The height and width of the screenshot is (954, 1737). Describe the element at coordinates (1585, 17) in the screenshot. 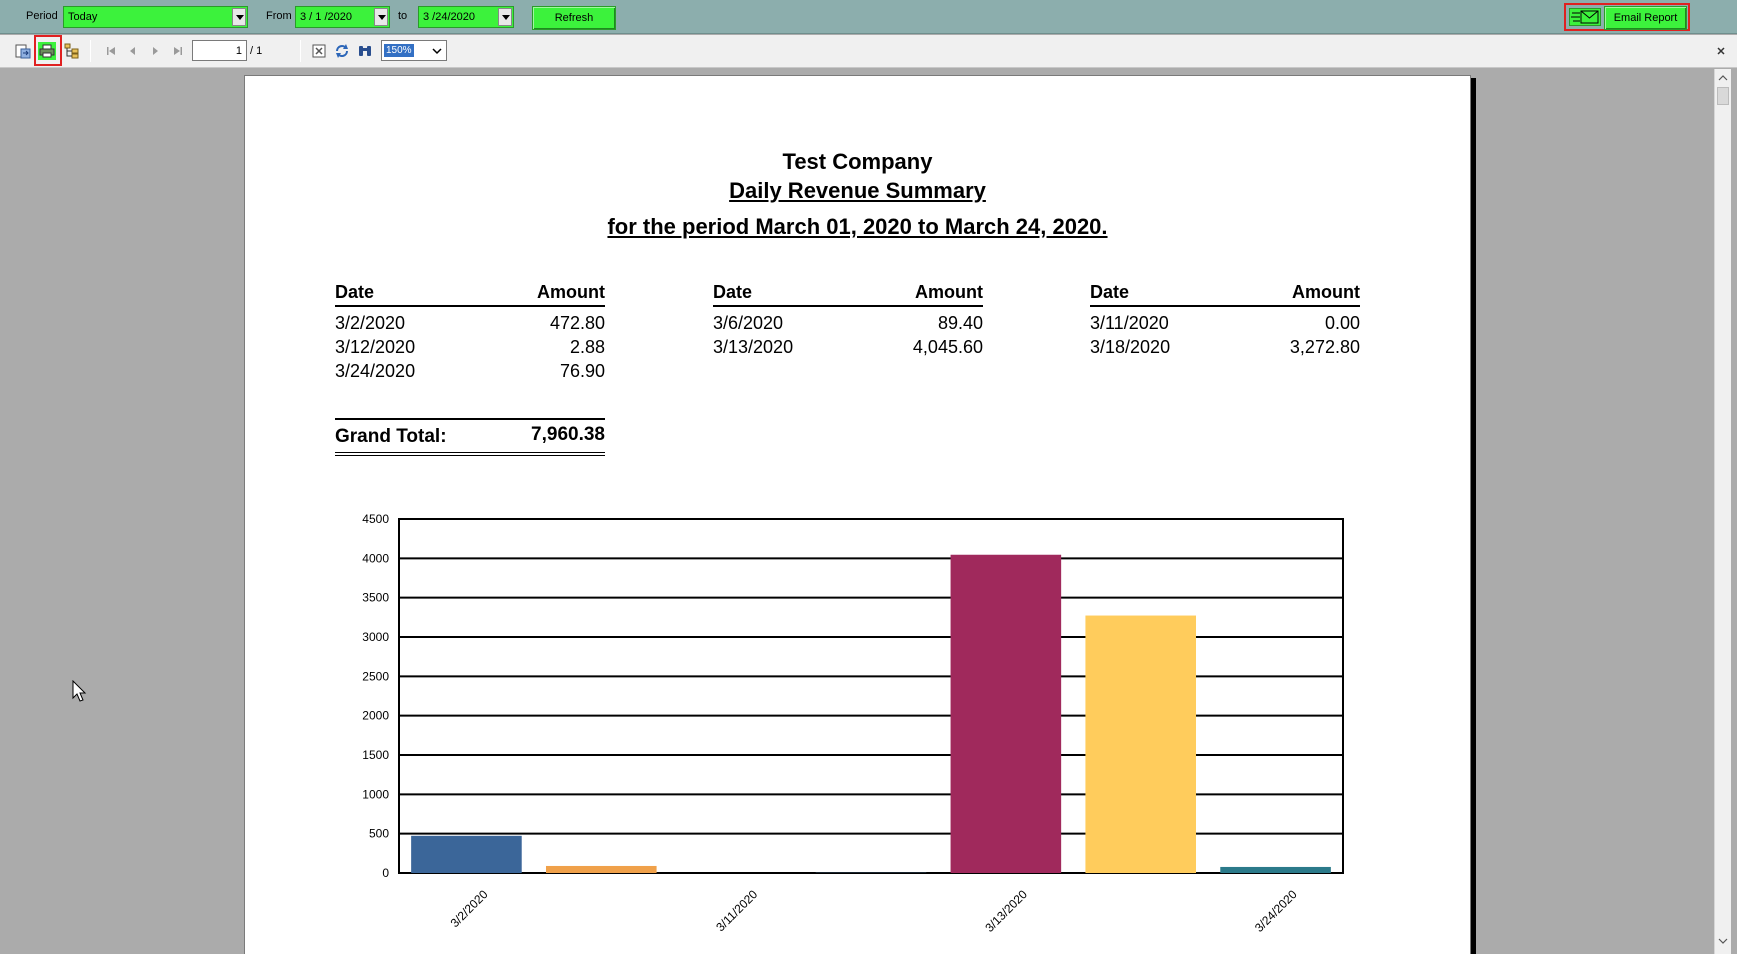

I see `email-icon` at that location.